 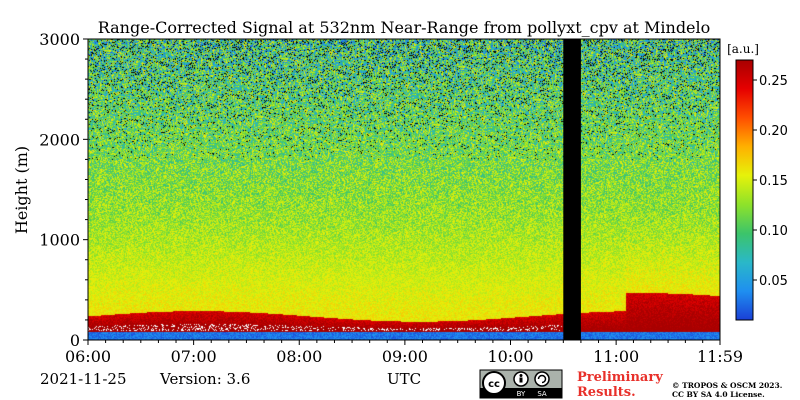 I want to click on colorbar-unit: [a.u.], so click(x=743, y=49).